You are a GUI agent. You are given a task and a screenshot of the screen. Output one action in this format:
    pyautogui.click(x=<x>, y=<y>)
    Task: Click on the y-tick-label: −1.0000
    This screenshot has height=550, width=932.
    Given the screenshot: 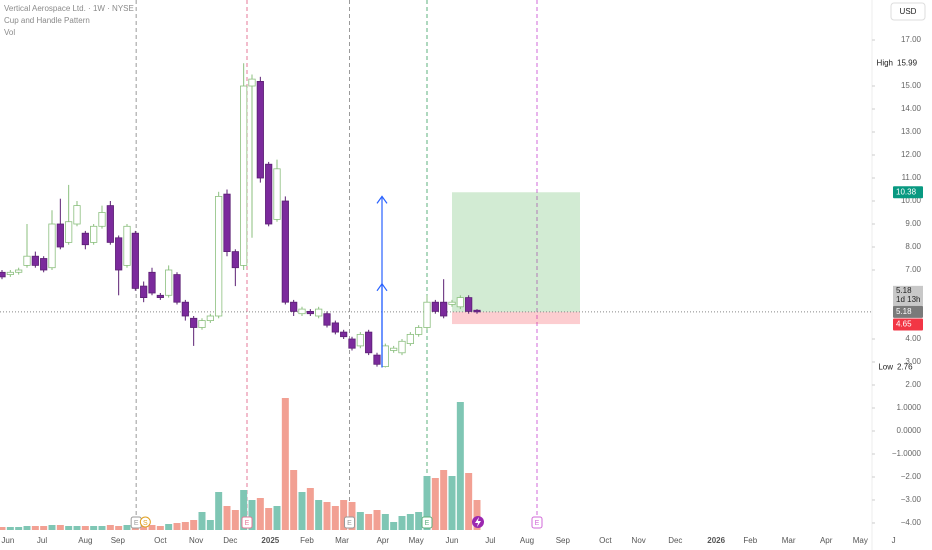 What is the action you would take?
    pyautogui.click(x=907, y=453)
    